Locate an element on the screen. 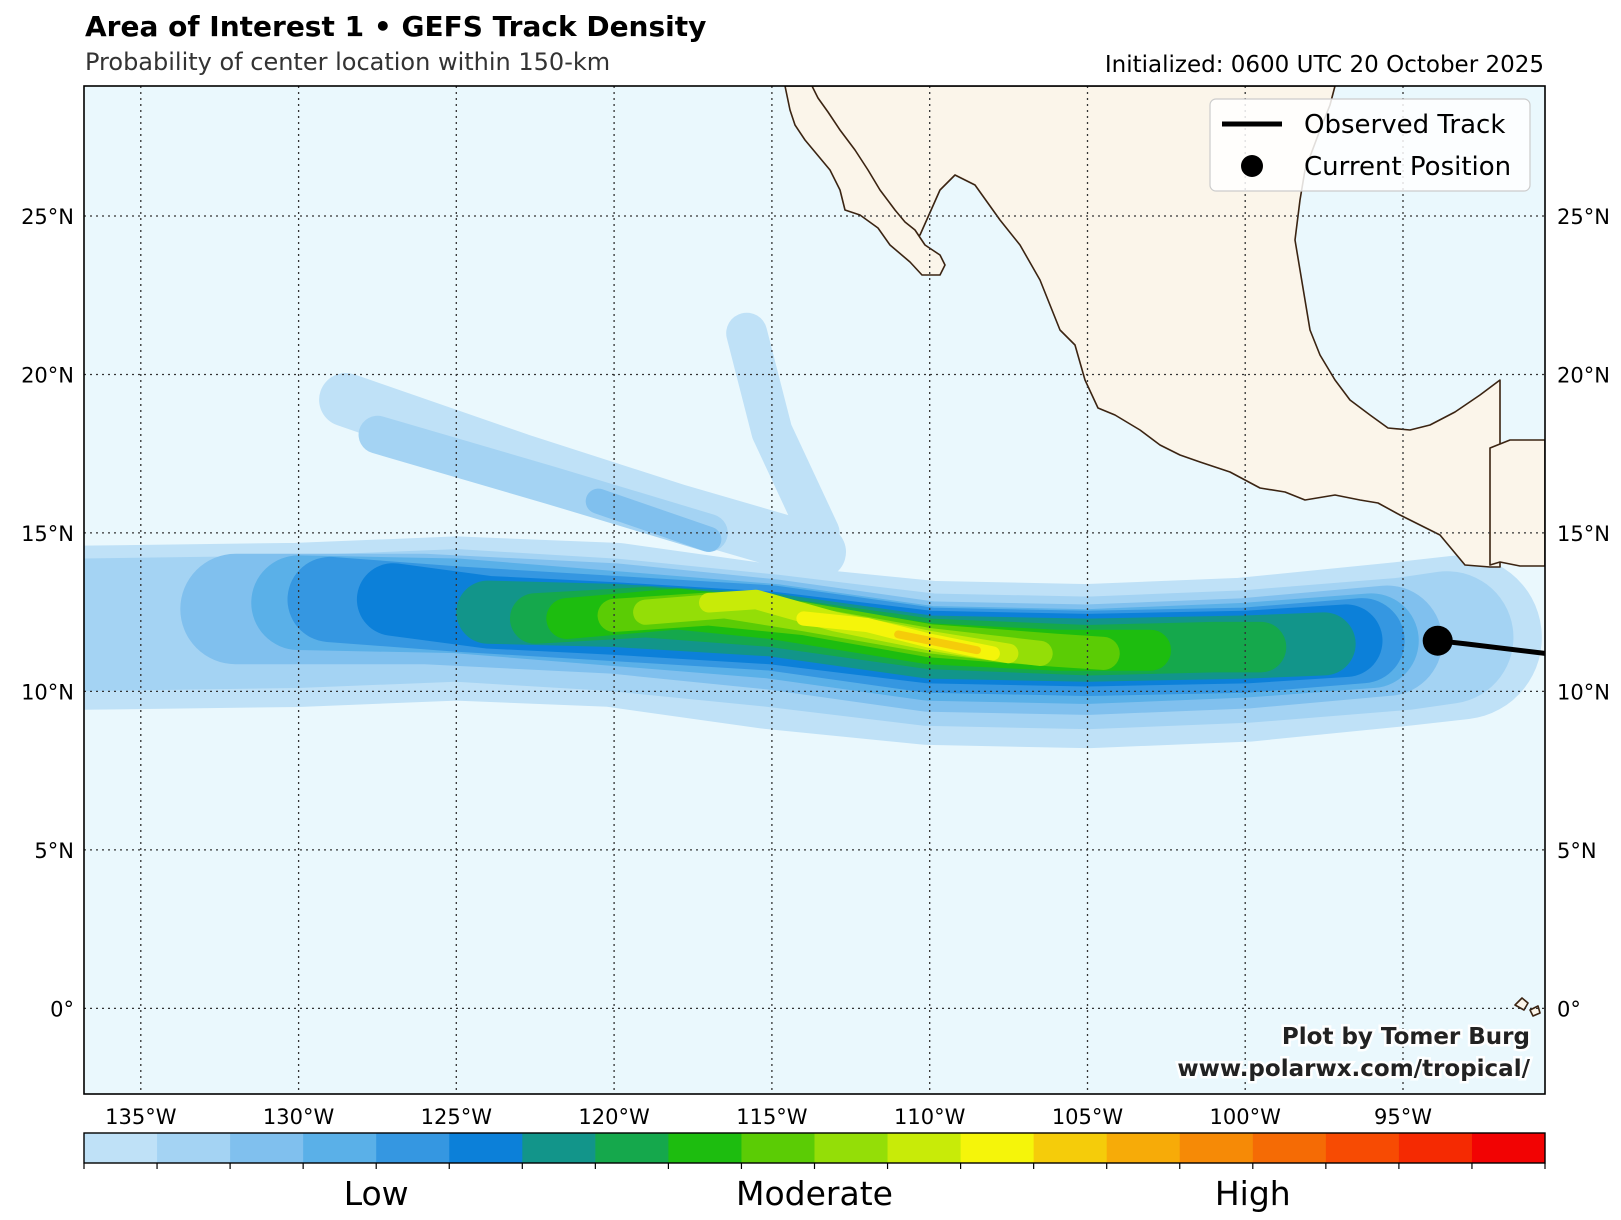 This screenshot has width=1621, height=1220. lat-tick-label-right: 25°N is located at coordinates (1583, 217).